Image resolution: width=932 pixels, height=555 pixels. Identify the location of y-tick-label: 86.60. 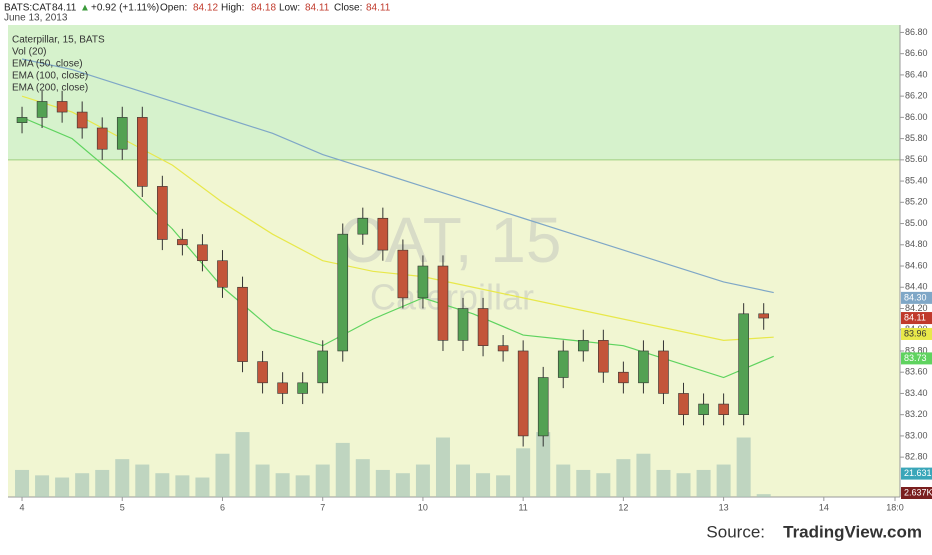
(916, 53).